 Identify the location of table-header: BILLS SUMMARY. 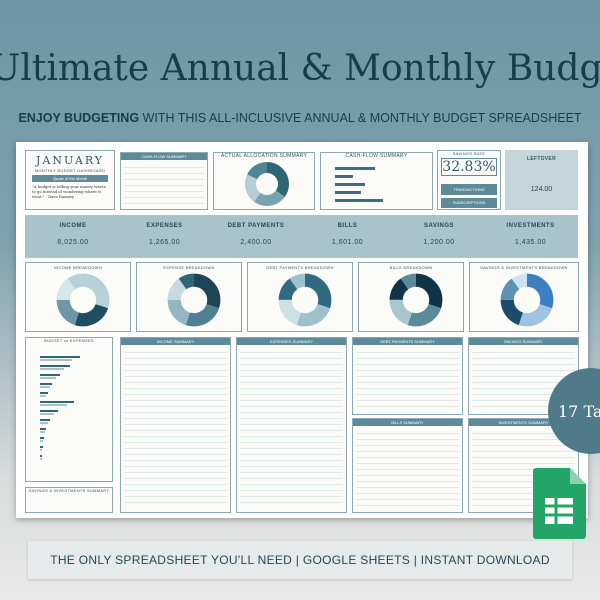
(407, 422).